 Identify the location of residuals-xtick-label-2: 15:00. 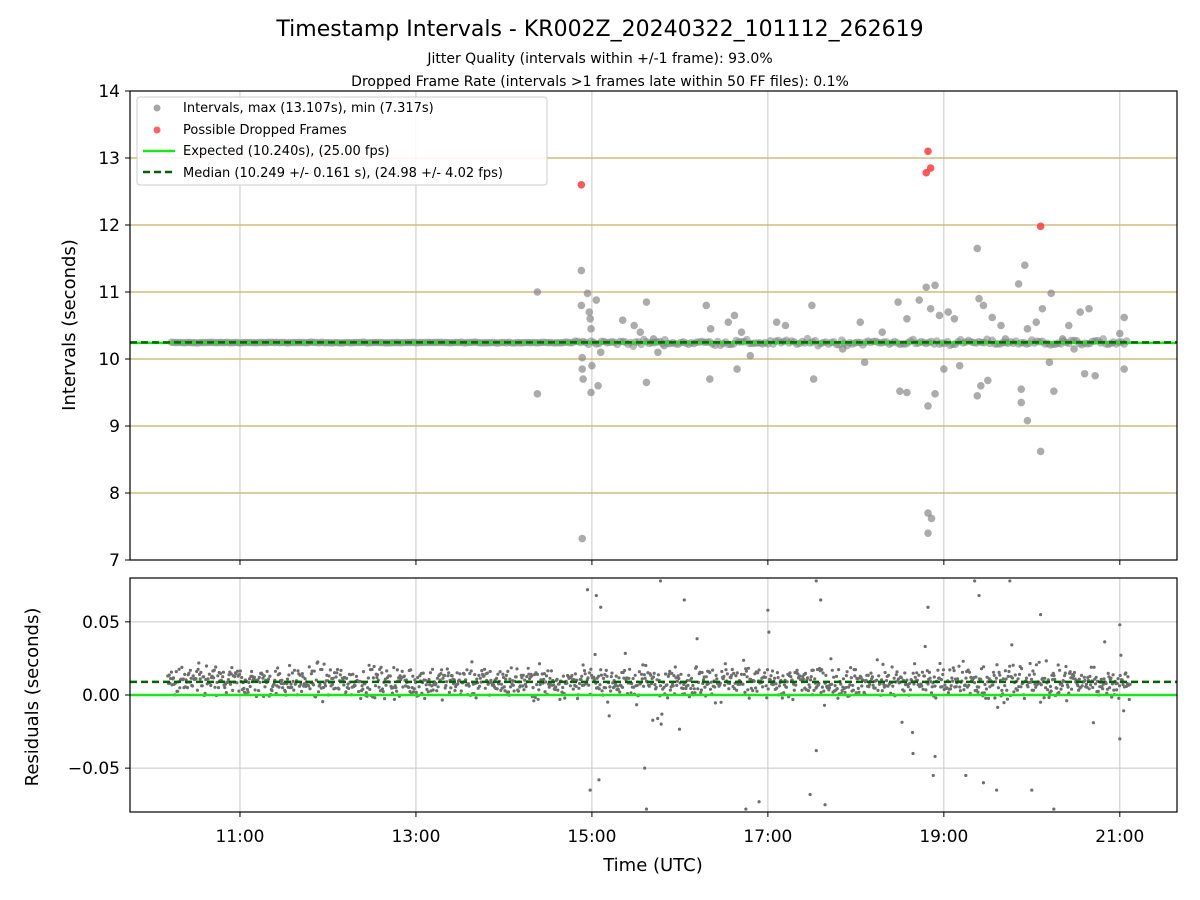
(591, 837).